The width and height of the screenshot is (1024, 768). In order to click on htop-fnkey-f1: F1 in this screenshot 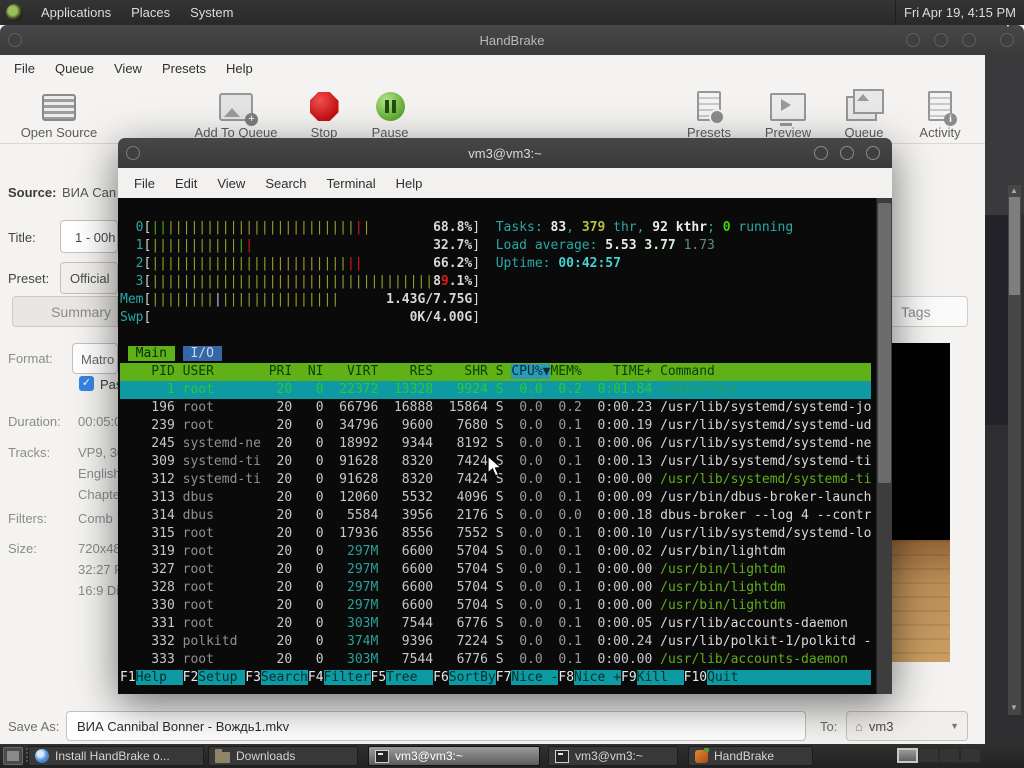, I will do `click(128, 677)`.